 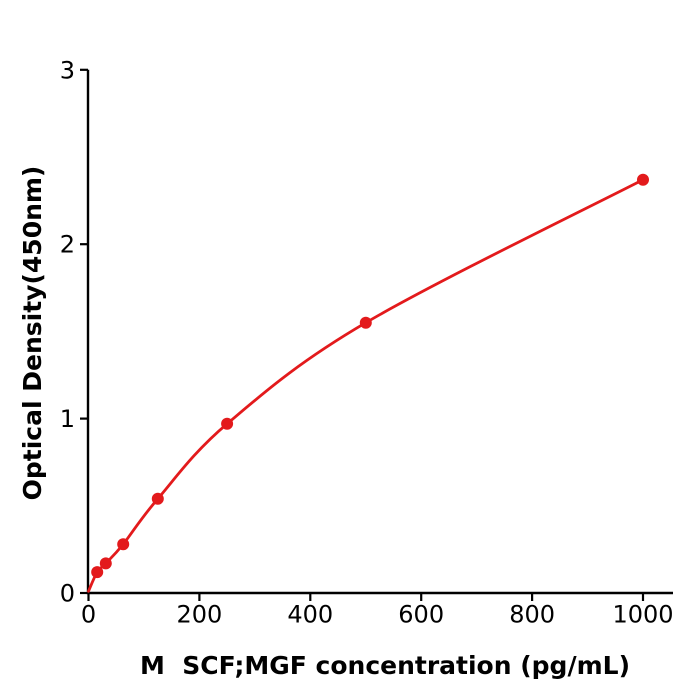 I want to click on y-tick-label: 2, so click(x=67, y=245).